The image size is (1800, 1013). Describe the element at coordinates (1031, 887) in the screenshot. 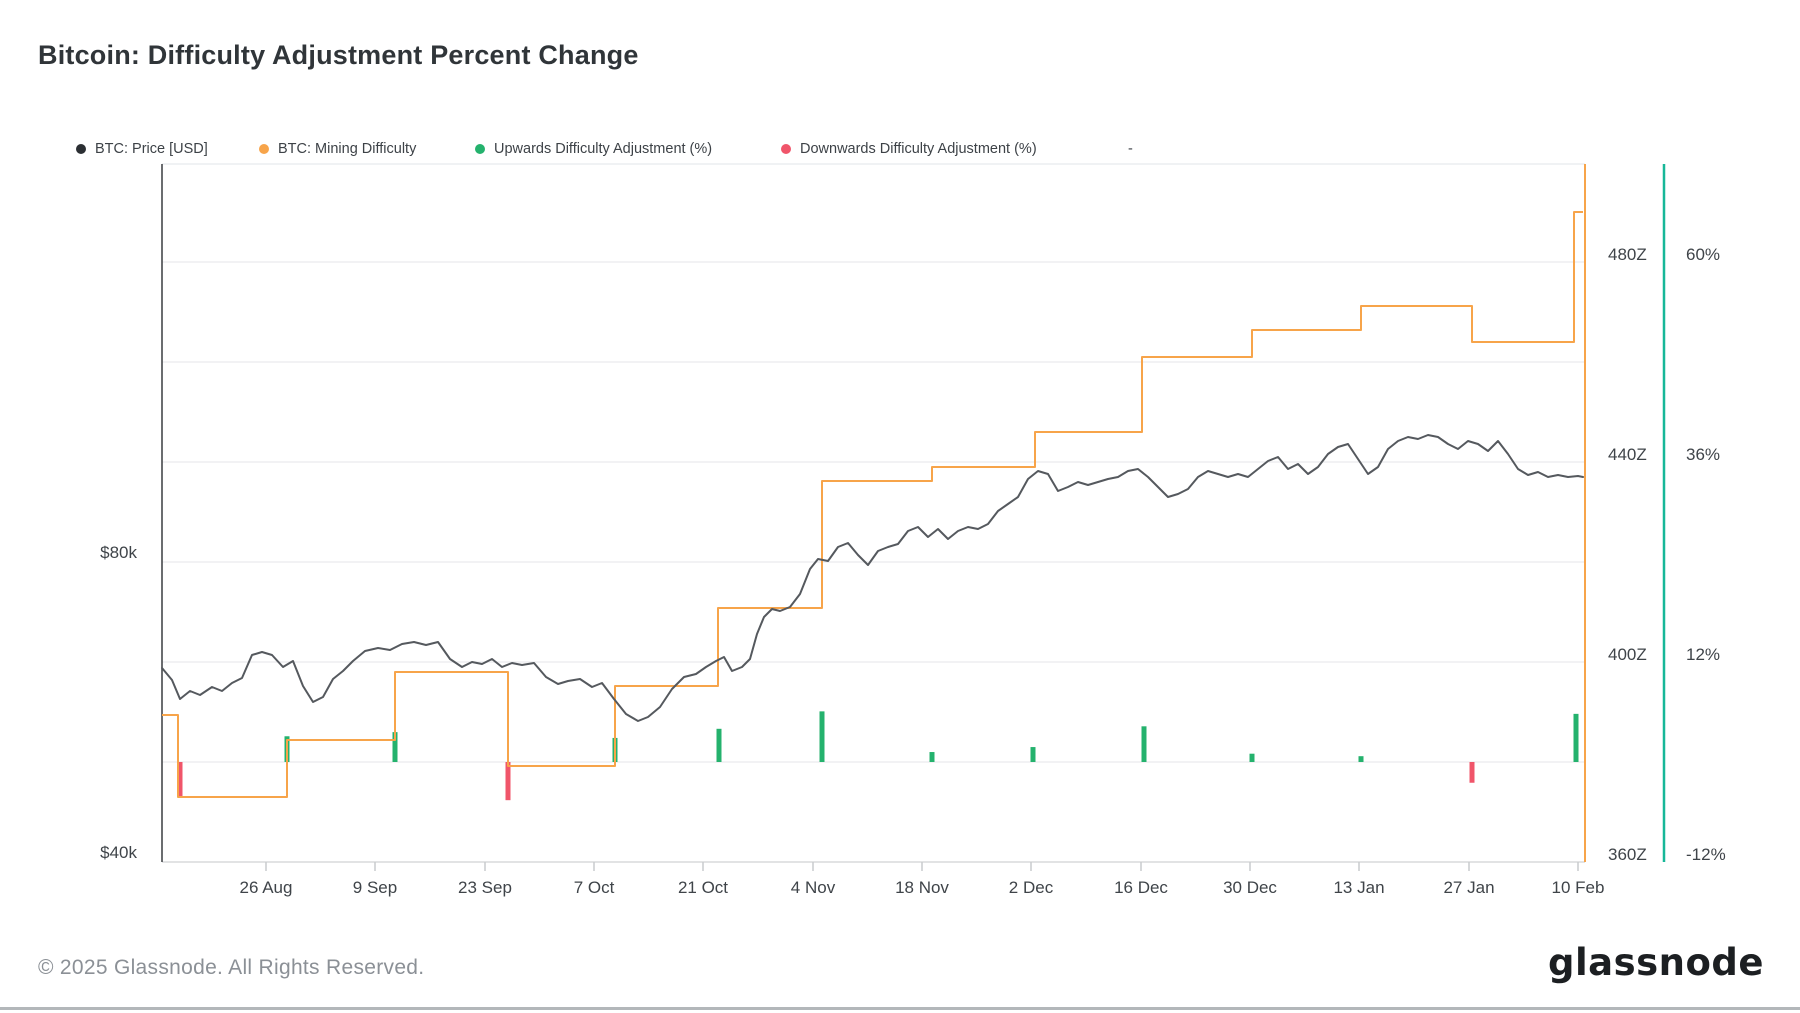

I see `date-tick-label: 2 Dec` at that location.